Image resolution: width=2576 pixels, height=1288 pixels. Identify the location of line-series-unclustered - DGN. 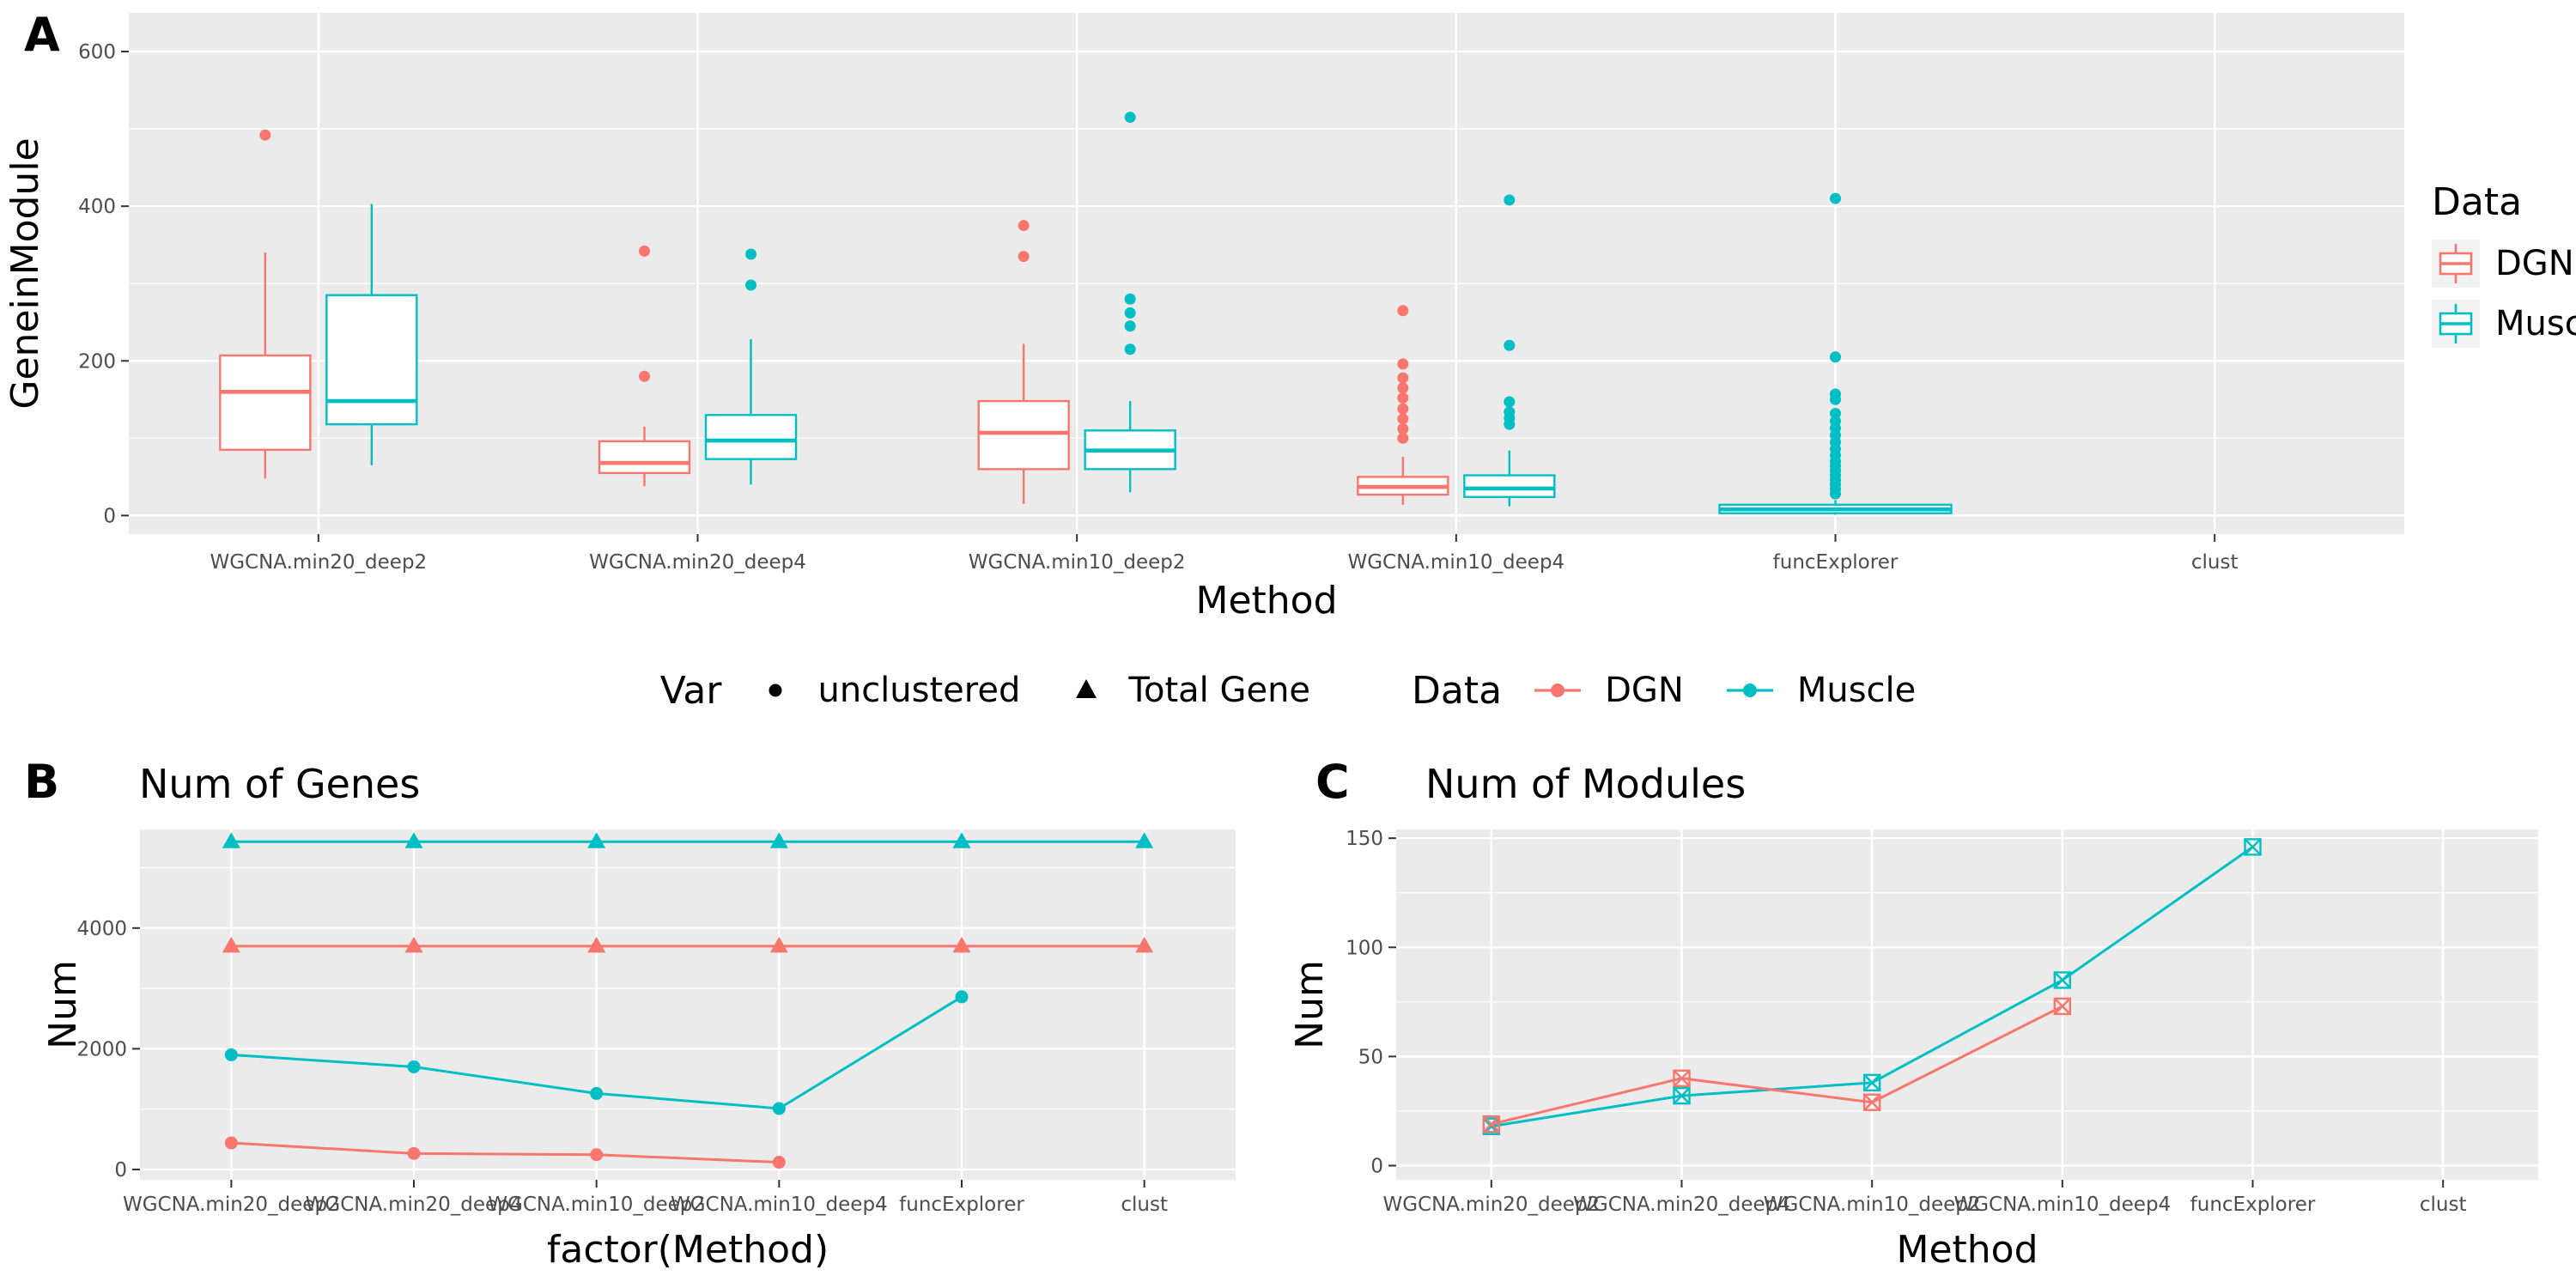
(505, 1153).